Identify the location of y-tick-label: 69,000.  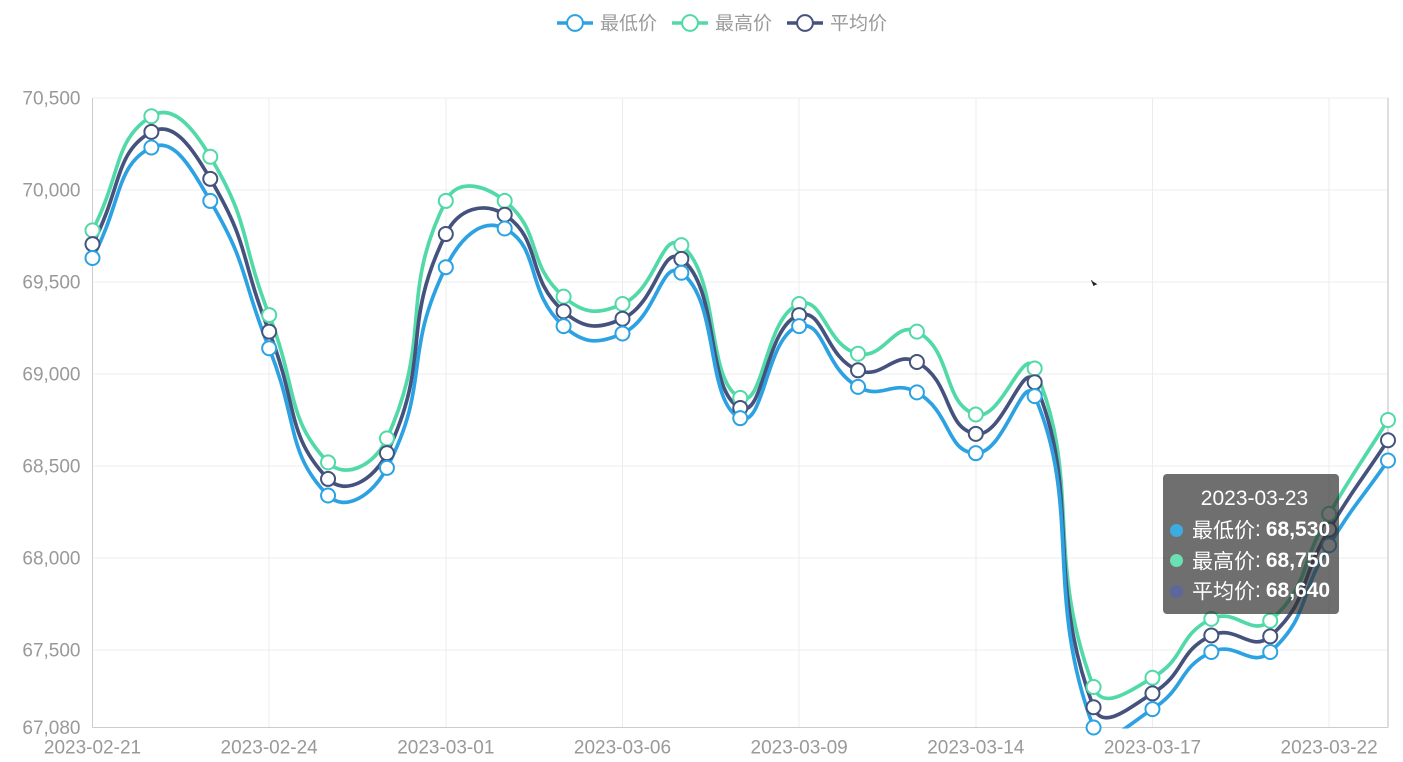
(51, 374).